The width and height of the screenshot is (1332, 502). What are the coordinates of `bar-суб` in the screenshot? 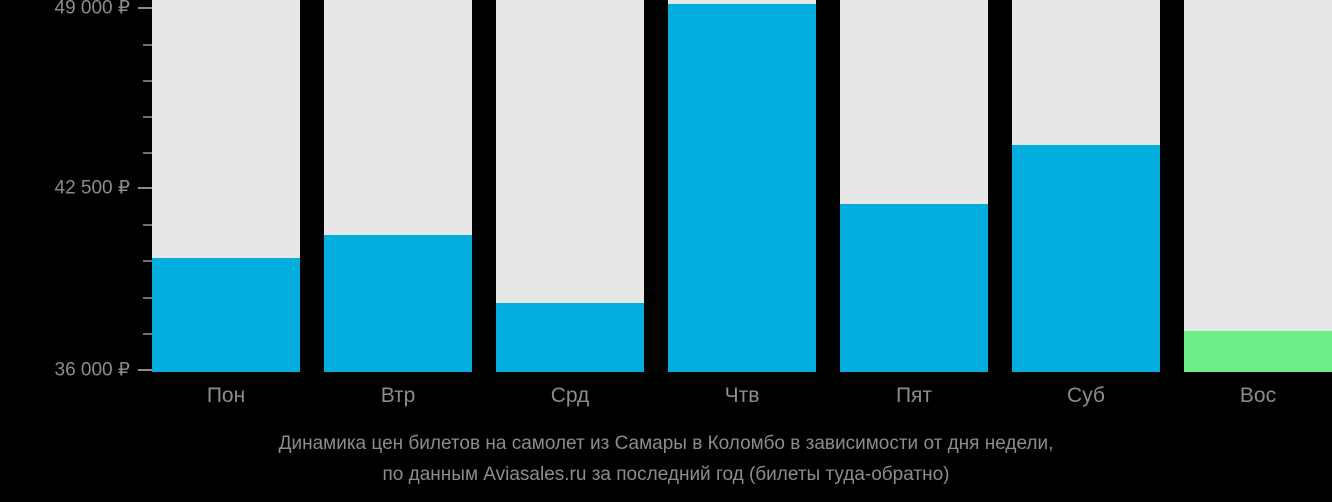 It's located at (1086, 186).